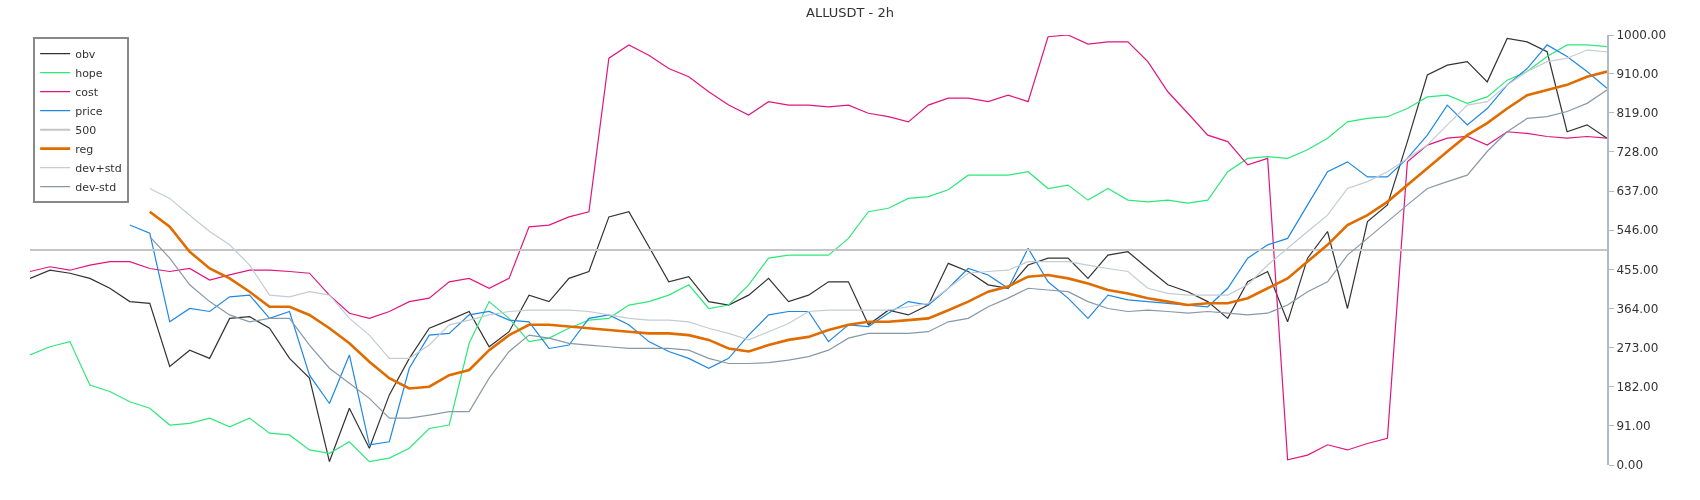 This screenshot has height=500, width=1700. Describe the element at coordinates (1637, 386) in the screenshot. I see `y-tick-label: 182.00` at that location.